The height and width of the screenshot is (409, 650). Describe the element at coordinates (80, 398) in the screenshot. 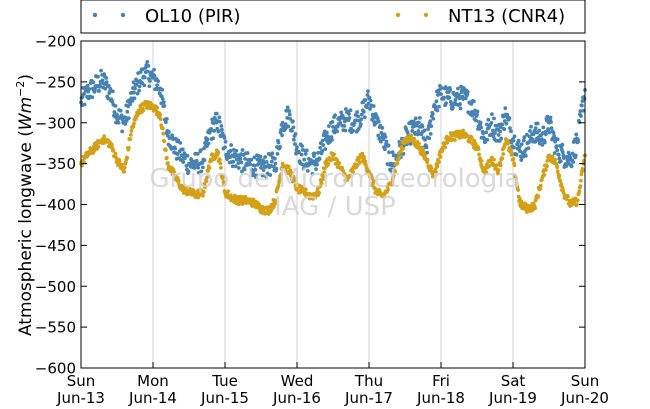

I see `x-tick-label-date: Jun-13` at that location.